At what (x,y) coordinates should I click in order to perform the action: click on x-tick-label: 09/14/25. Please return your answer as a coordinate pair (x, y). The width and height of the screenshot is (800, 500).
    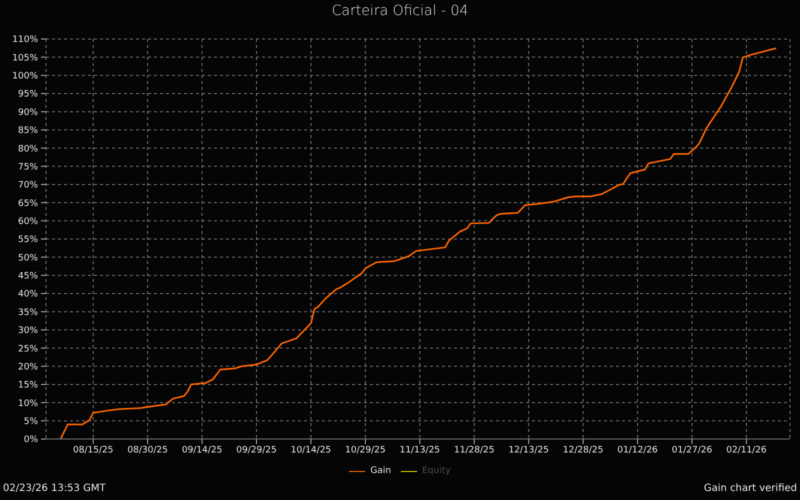
    Looking at the image, I should click on (202, 450).